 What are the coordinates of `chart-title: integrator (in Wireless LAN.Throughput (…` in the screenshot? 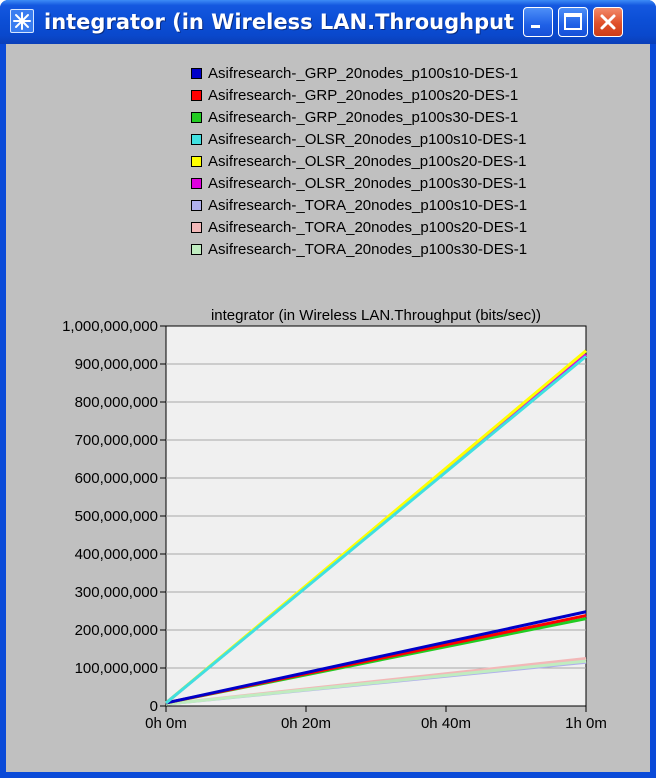 It's located at (376, 315).